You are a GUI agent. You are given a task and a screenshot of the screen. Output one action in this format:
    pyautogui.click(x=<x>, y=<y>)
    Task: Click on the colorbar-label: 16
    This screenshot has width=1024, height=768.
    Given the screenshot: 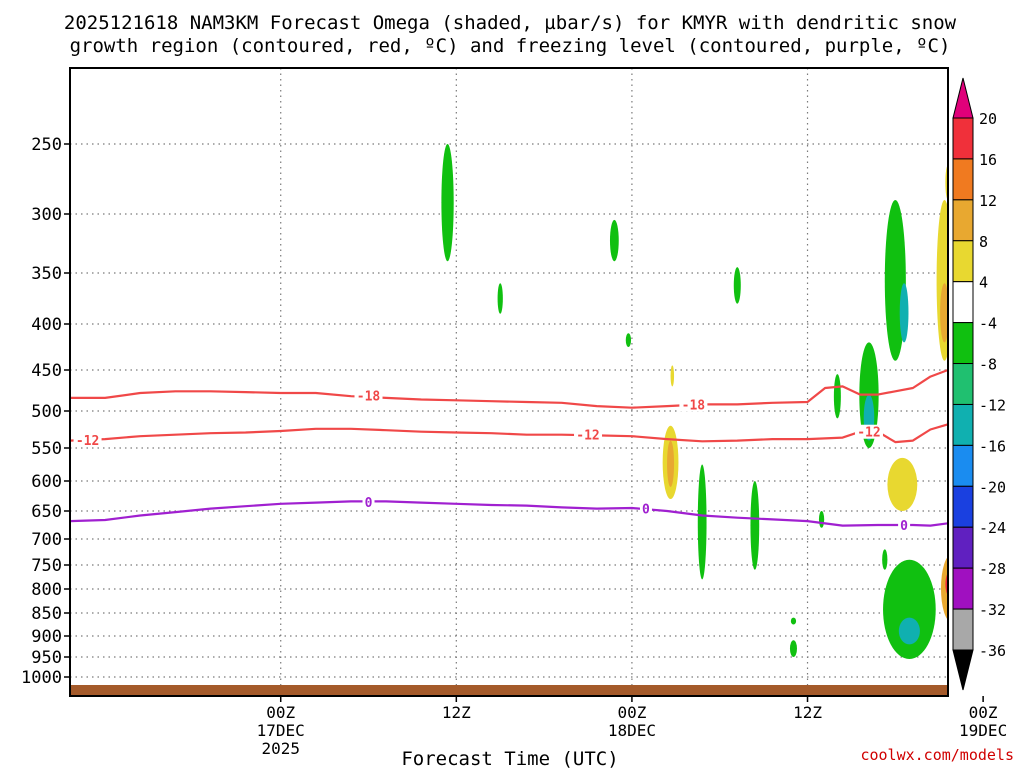 What is the action you would take?
    pyautogui.click(x=988, y=160)
    